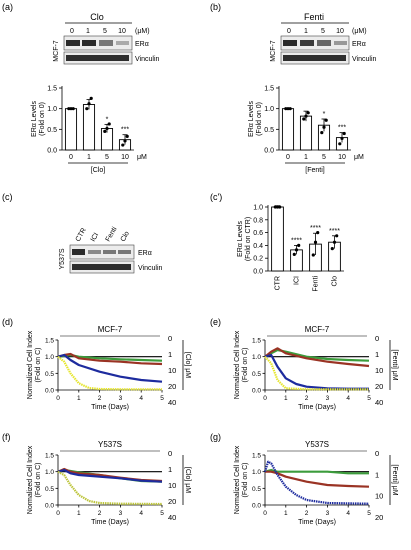 This screenshot has height=550, width=411. I want to click on g-series-label-10: 10, so click(379, 496).